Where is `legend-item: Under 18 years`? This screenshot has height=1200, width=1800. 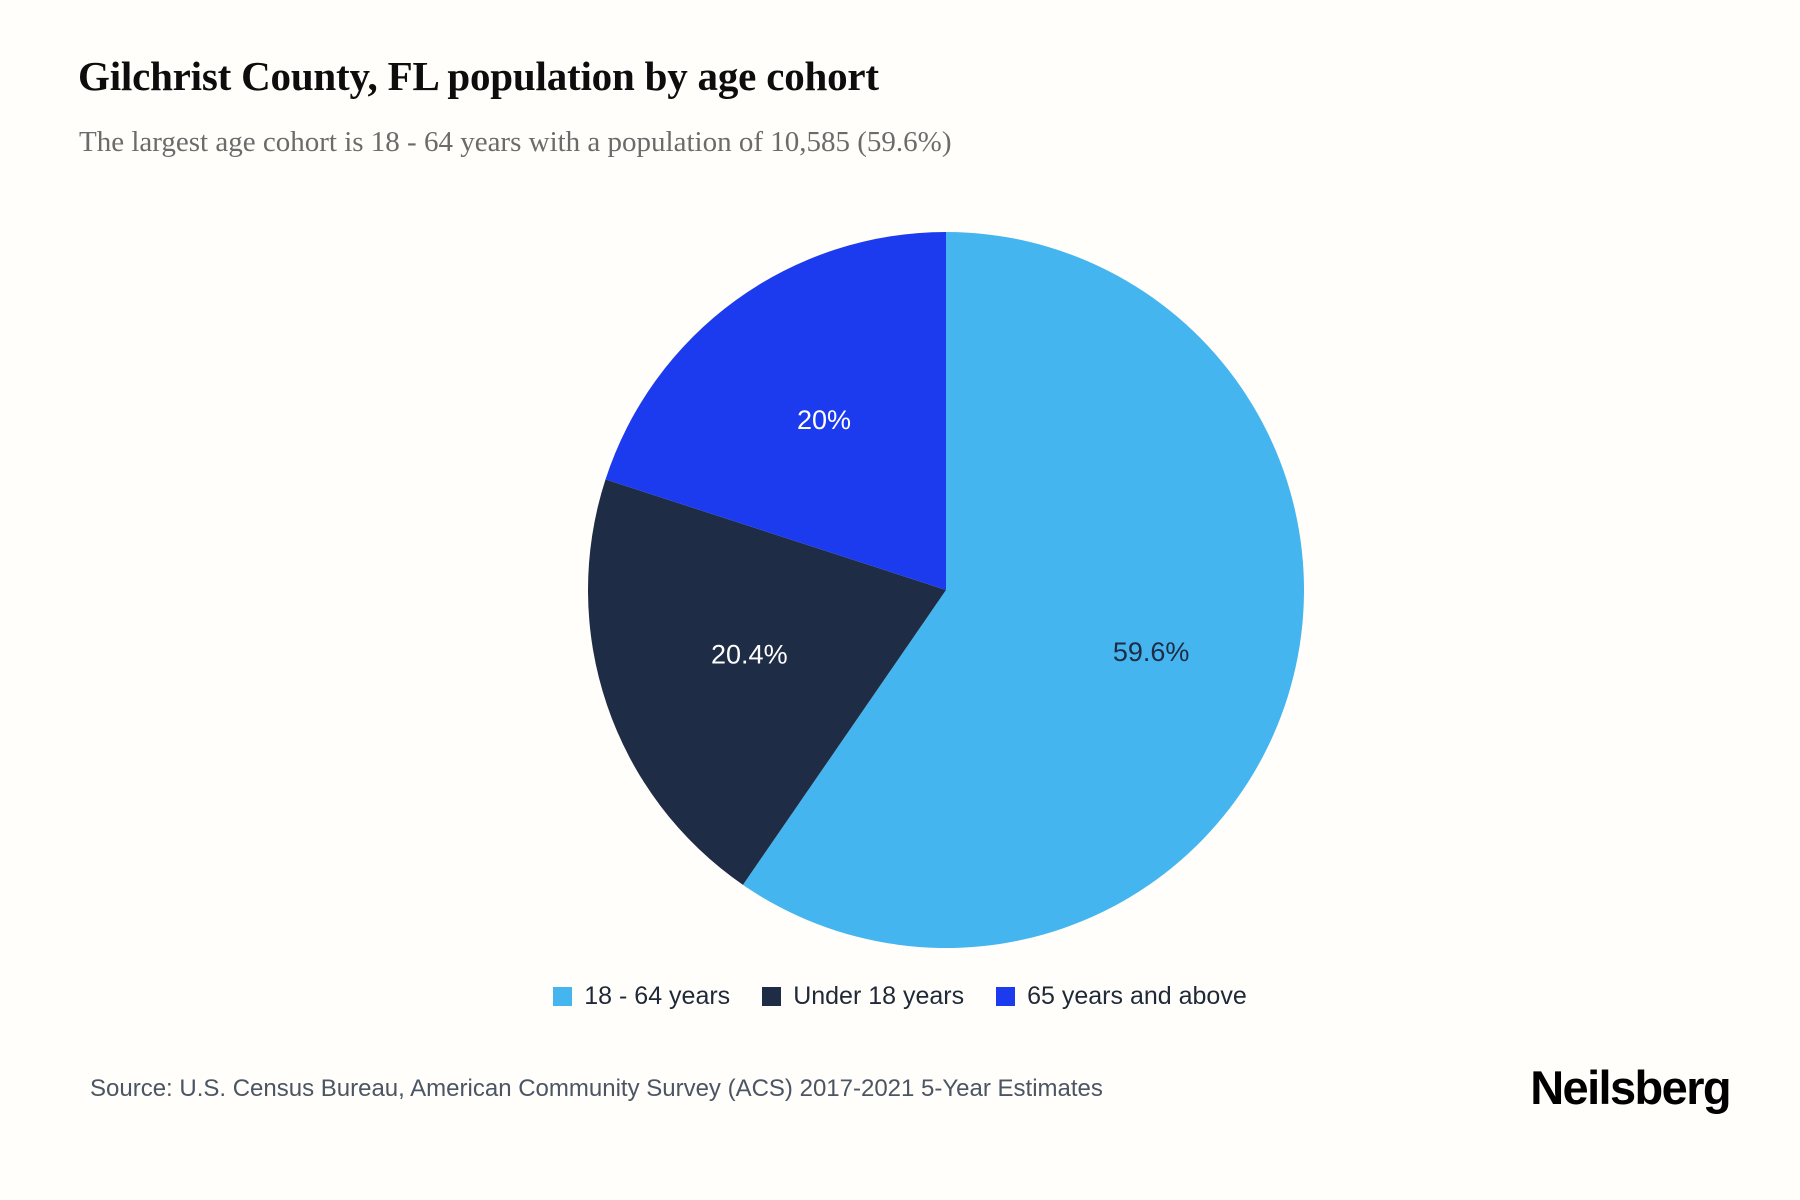
legend-item: Under 18 years is located at coordinates (863, 996).